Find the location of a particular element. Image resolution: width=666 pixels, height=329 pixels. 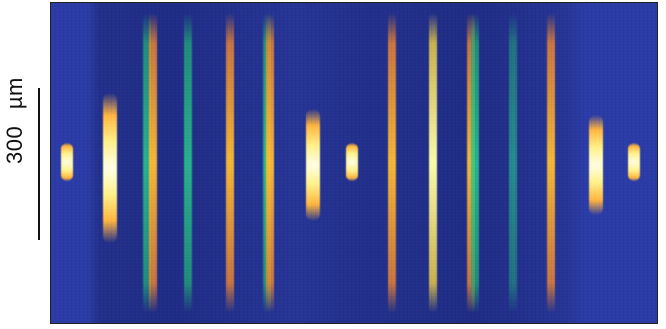

right-tall-blob is located at coordinates (596, 165).